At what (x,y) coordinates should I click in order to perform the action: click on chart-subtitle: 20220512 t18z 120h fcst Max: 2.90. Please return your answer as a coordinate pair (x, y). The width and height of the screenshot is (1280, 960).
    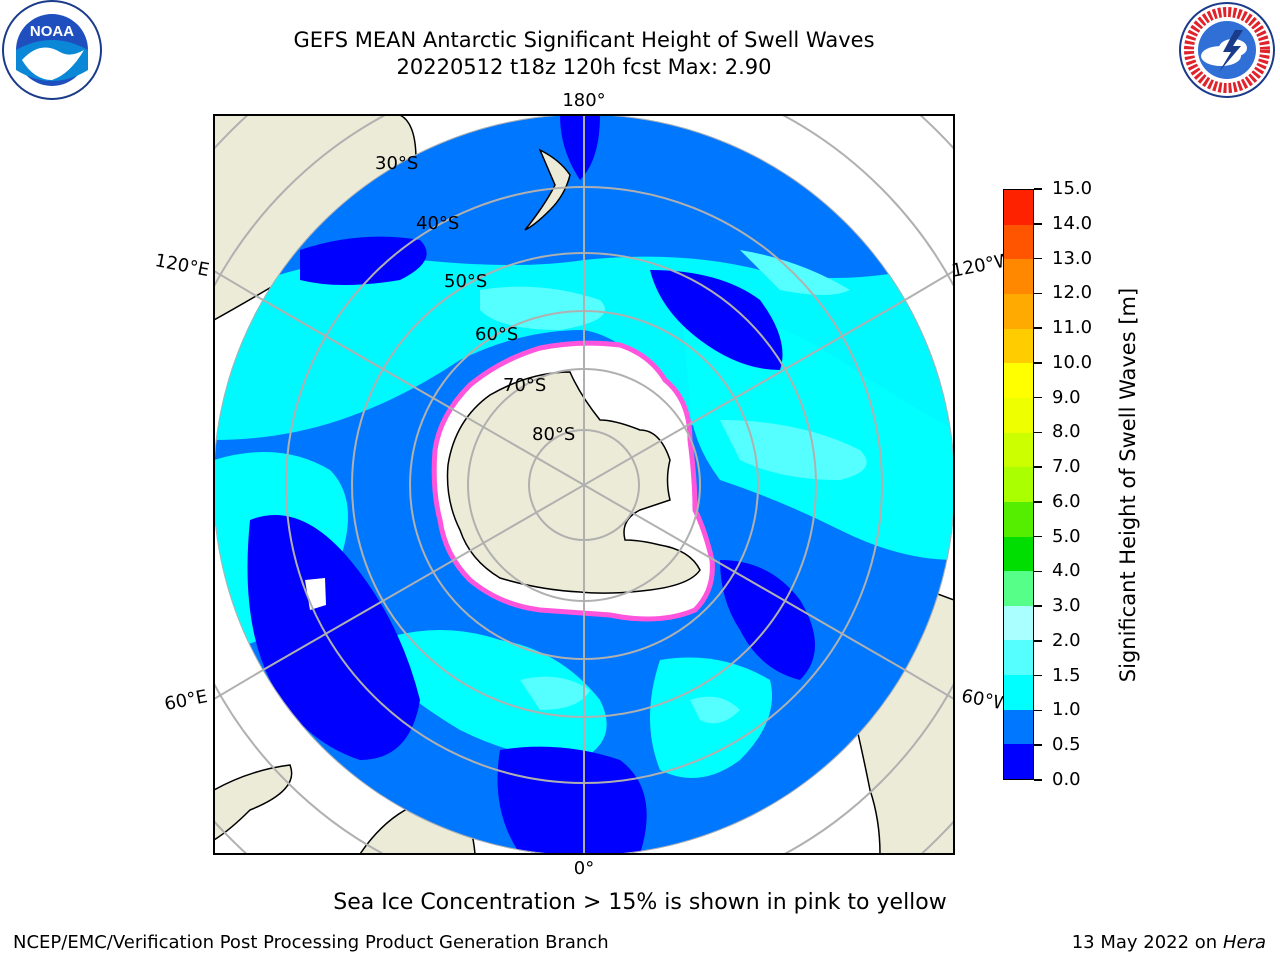
    Looking at the image, I should click on (584, 67).